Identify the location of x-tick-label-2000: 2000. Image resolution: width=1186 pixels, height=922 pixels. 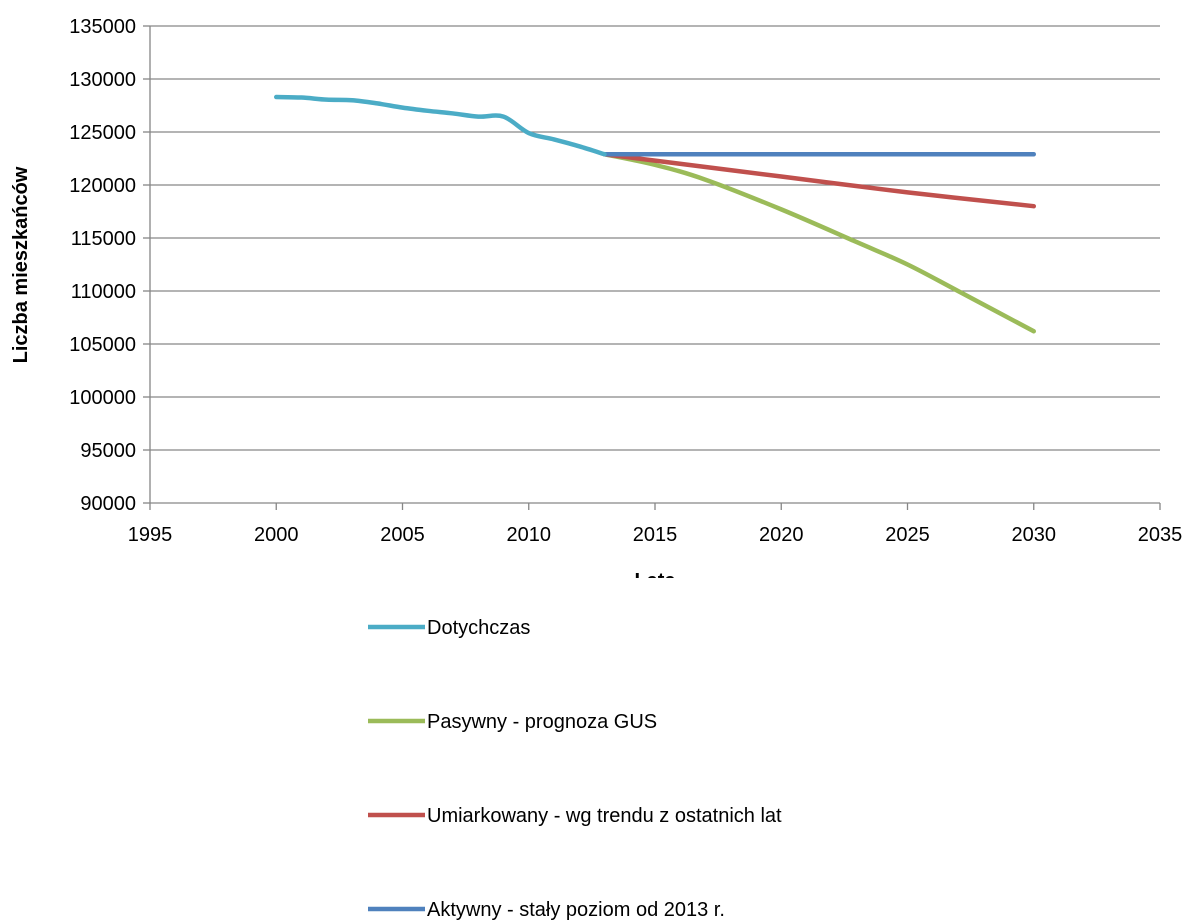
(276, 535).